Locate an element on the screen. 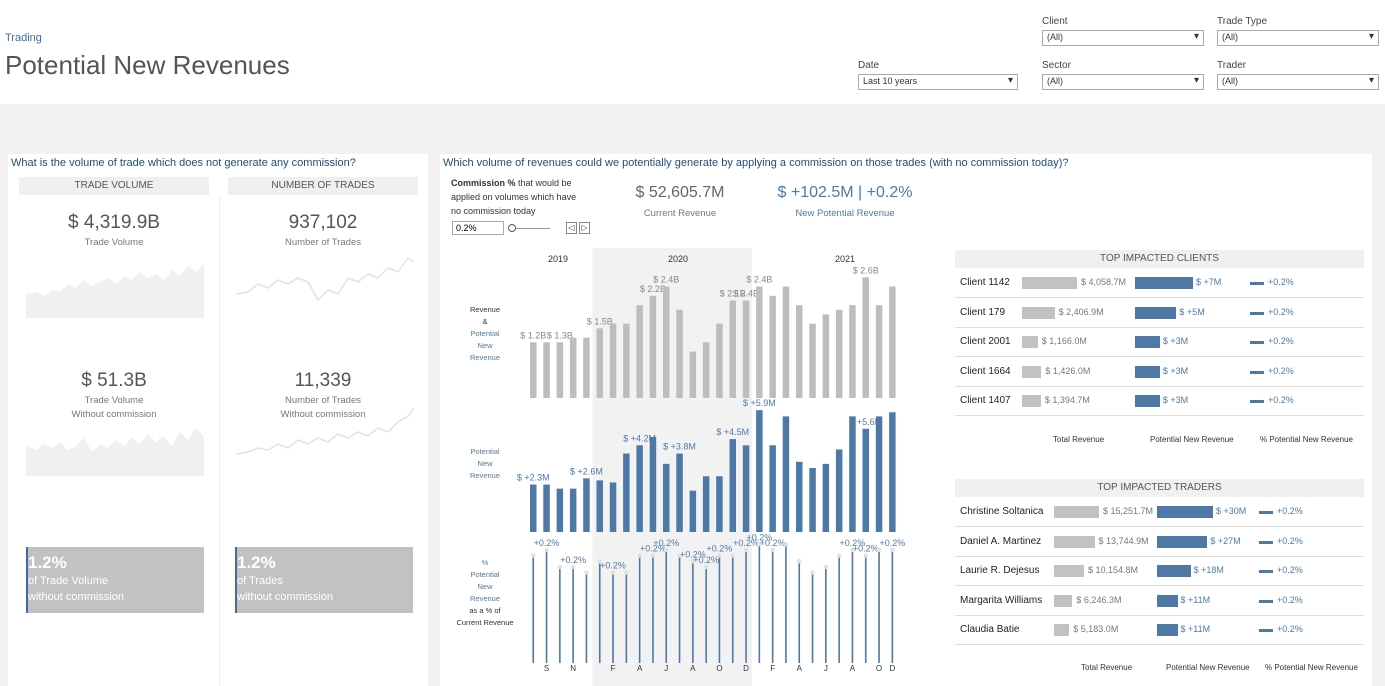  trader-row: Claudia Batie $ 5,183.0M $ +11M +0.2% is located at coordinates (1159, 630).